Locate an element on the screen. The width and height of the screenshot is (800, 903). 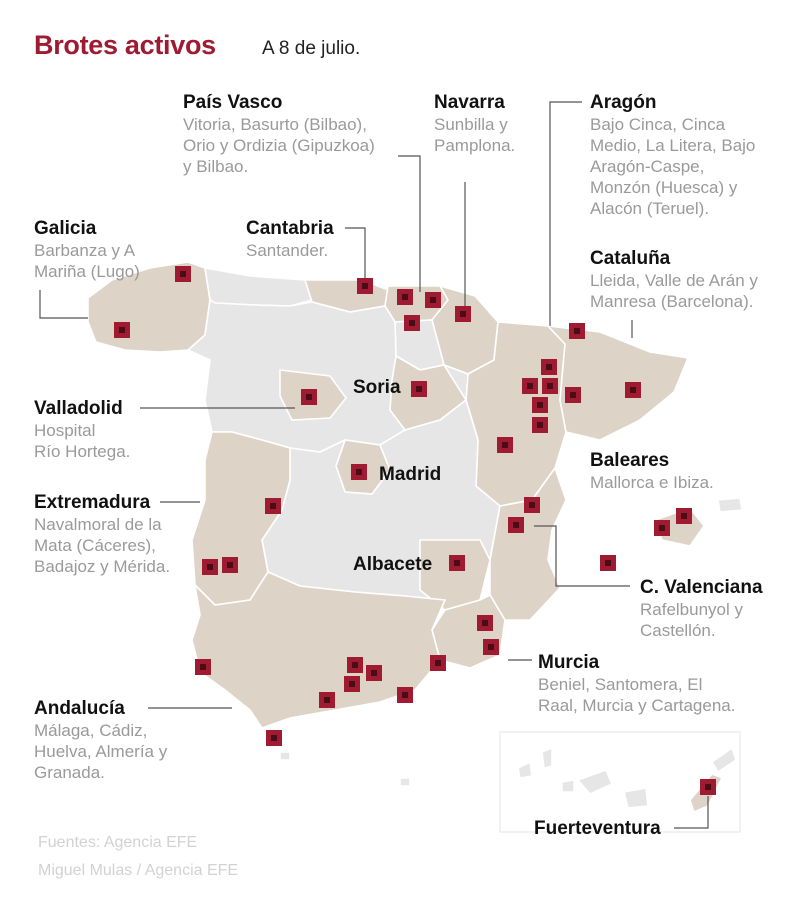
region-name: Fuerteventura is located at coordinates (597, 828).